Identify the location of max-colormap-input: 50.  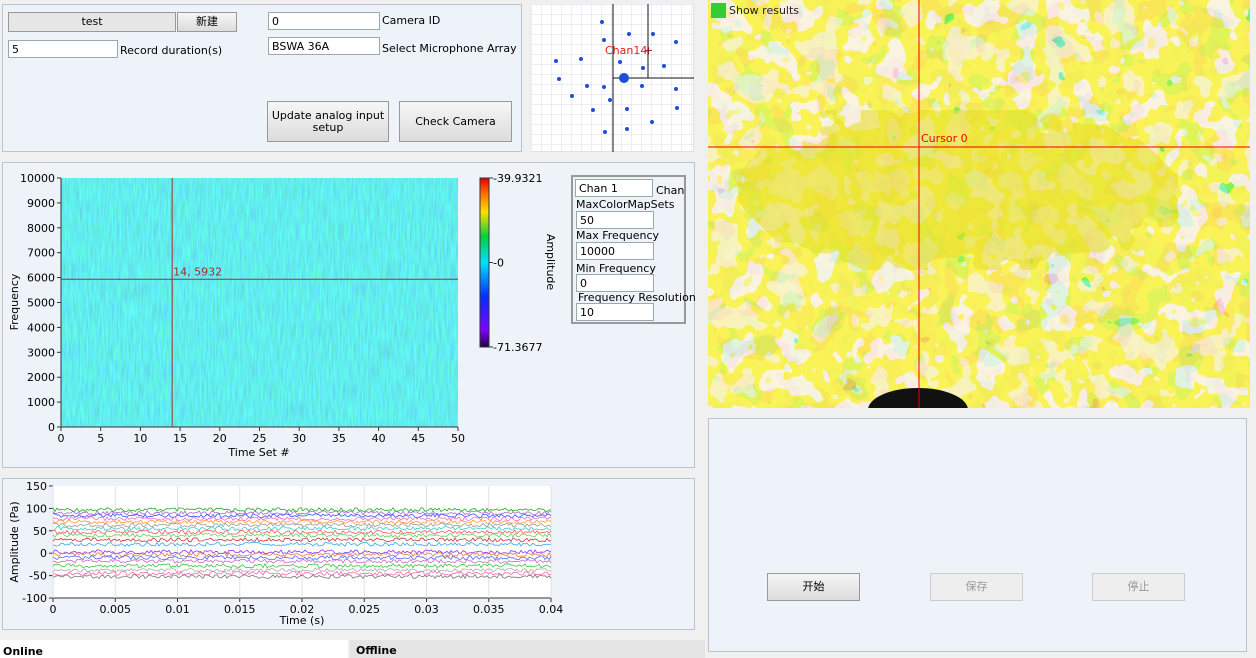
(615, 220).